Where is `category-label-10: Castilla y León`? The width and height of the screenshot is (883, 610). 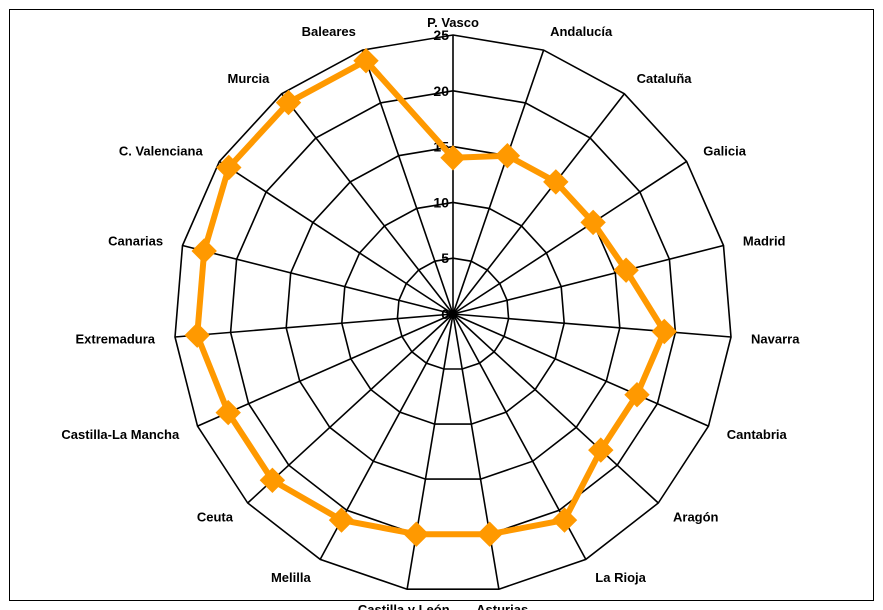 category-label-10: Castilla y León is located at coordinates (404, 606).